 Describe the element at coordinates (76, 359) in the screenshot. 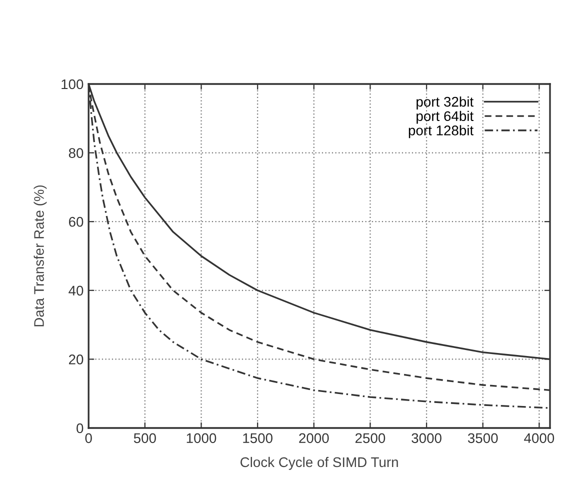

I see `y-tick-label: 20` at that location.